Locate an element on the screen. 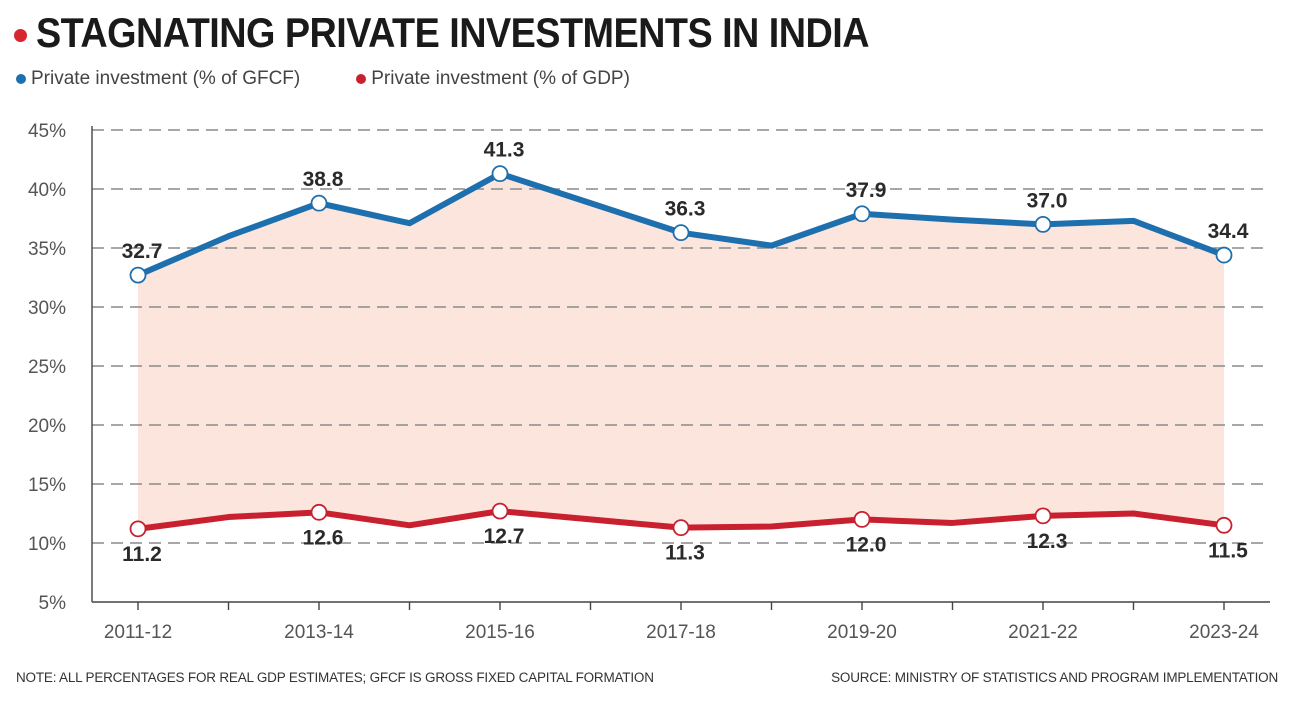  legend-item-gdp: Private investment (% of GDP) is located at coordinates (493, 79).